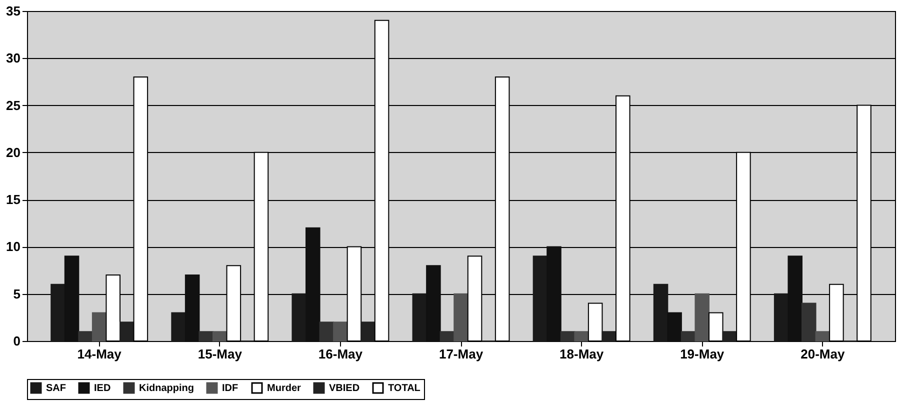  Describe the element at coordinates (220, 354) in the screenshot. I see `x-tick-label: 15-May` at that location.